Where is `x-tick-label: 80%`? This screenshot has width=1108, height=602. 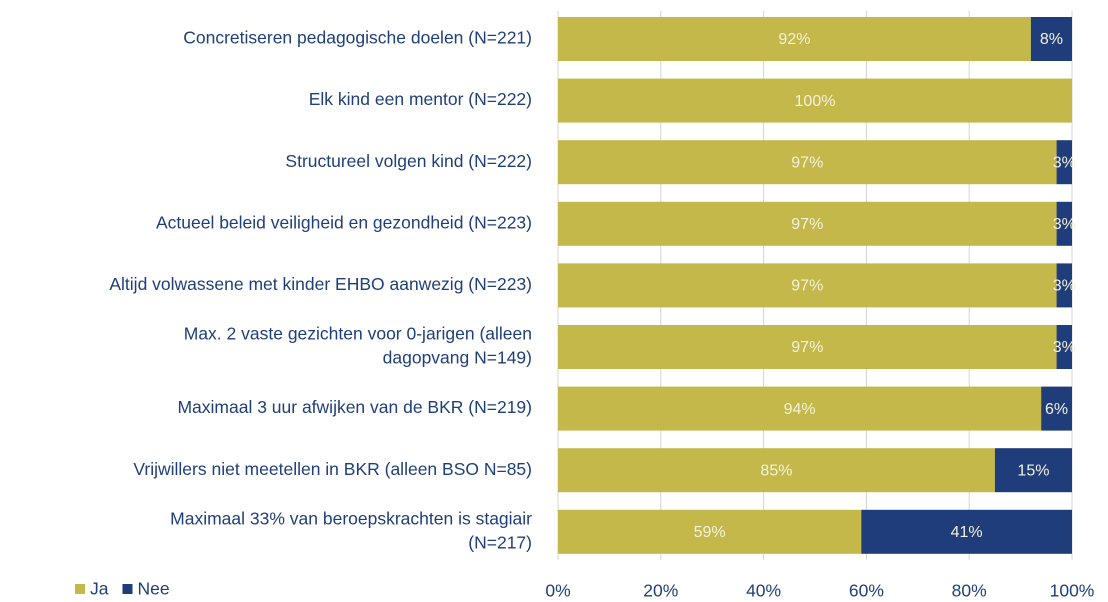 x-tick-label: 80% is located at coordinates (969, 591).